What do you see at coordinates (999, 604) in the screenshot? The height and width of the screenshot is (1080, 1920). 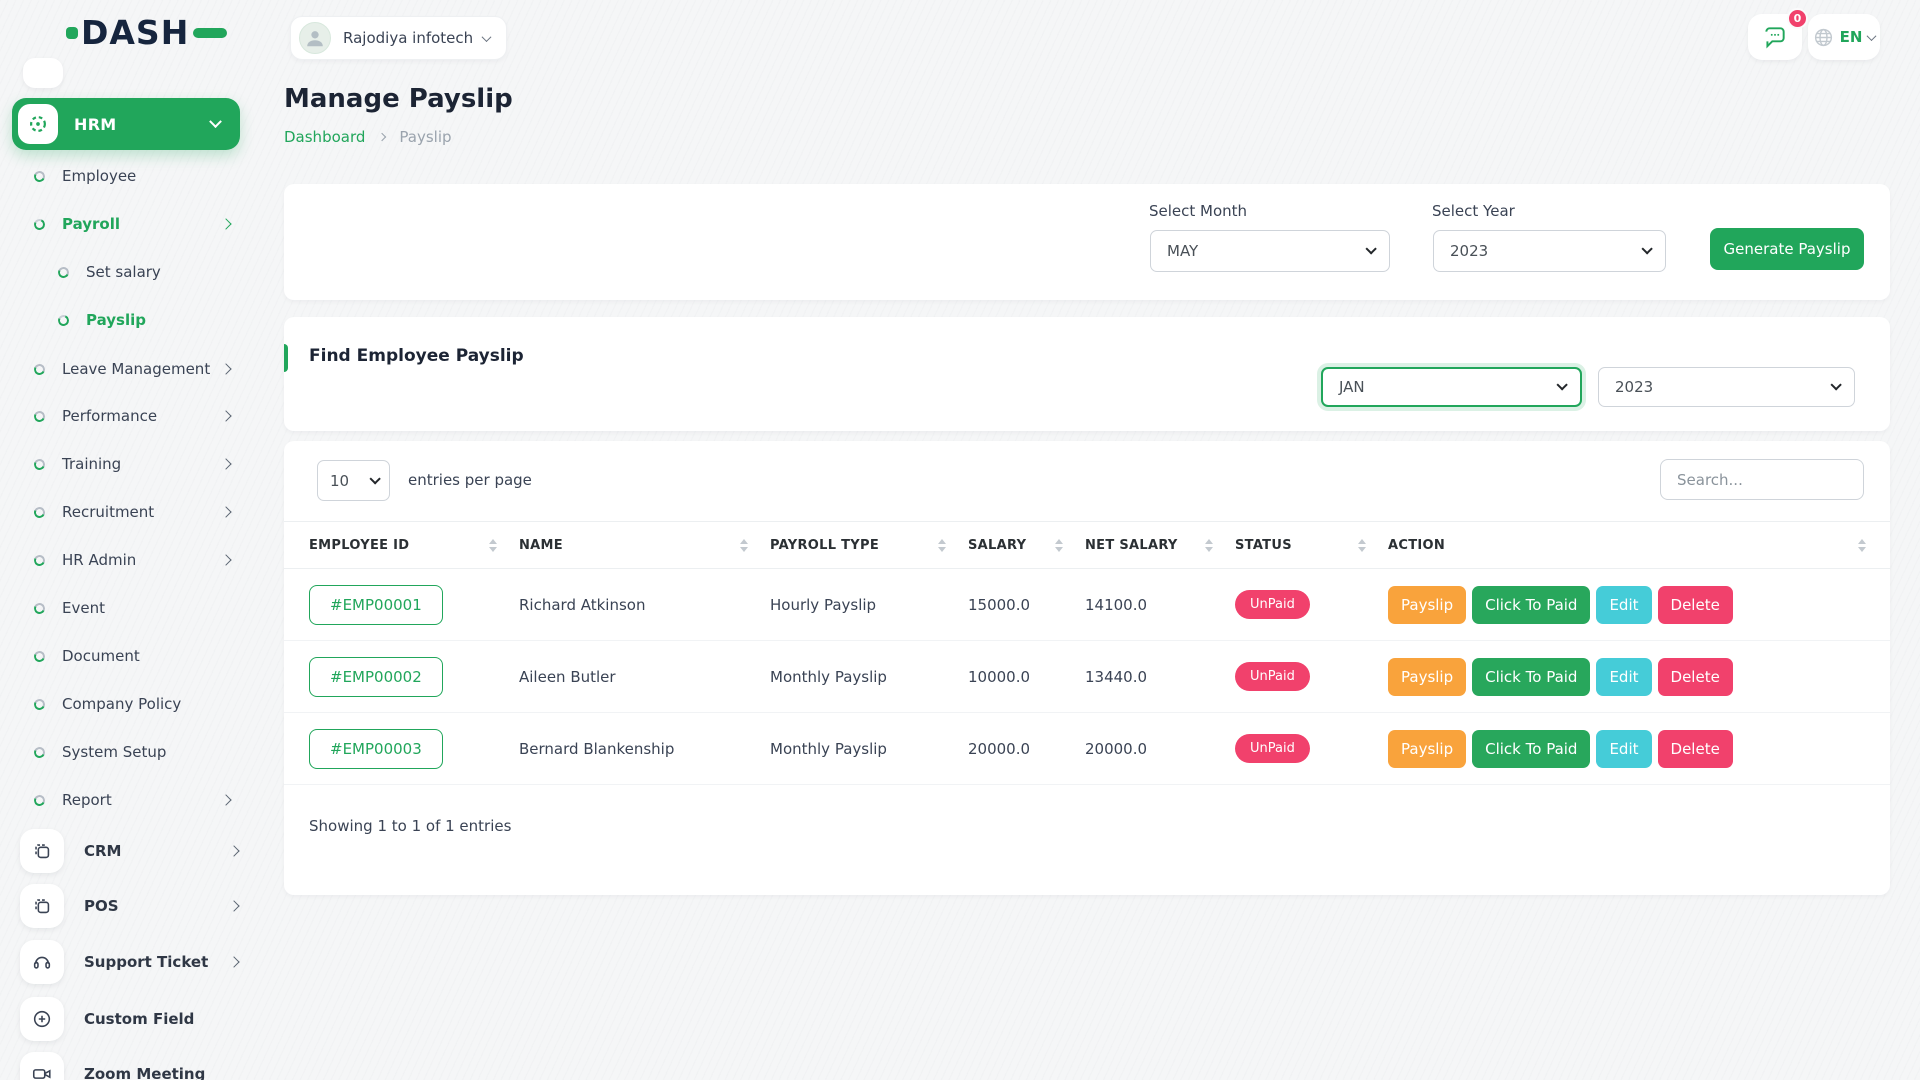 I see `salary-value: 15000.0` at bounding box center [999, 604].